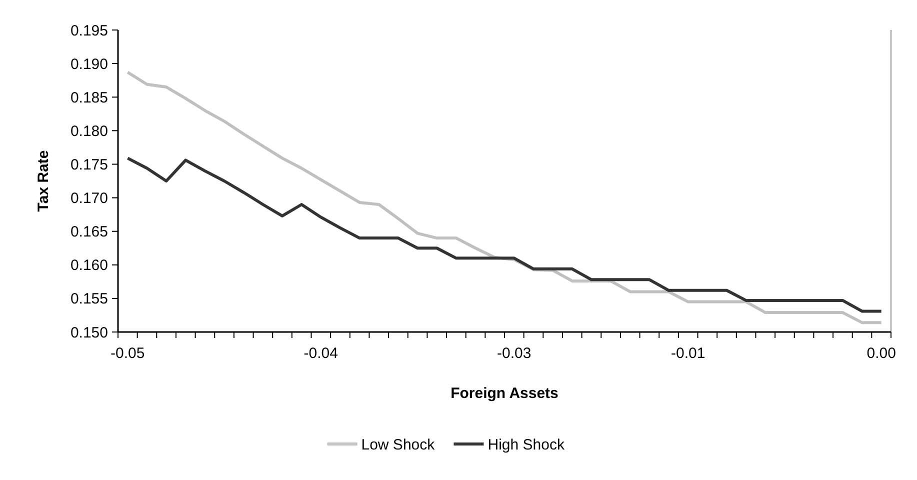  I want to click on y-tick-label: 0.185, so click(89, 97).